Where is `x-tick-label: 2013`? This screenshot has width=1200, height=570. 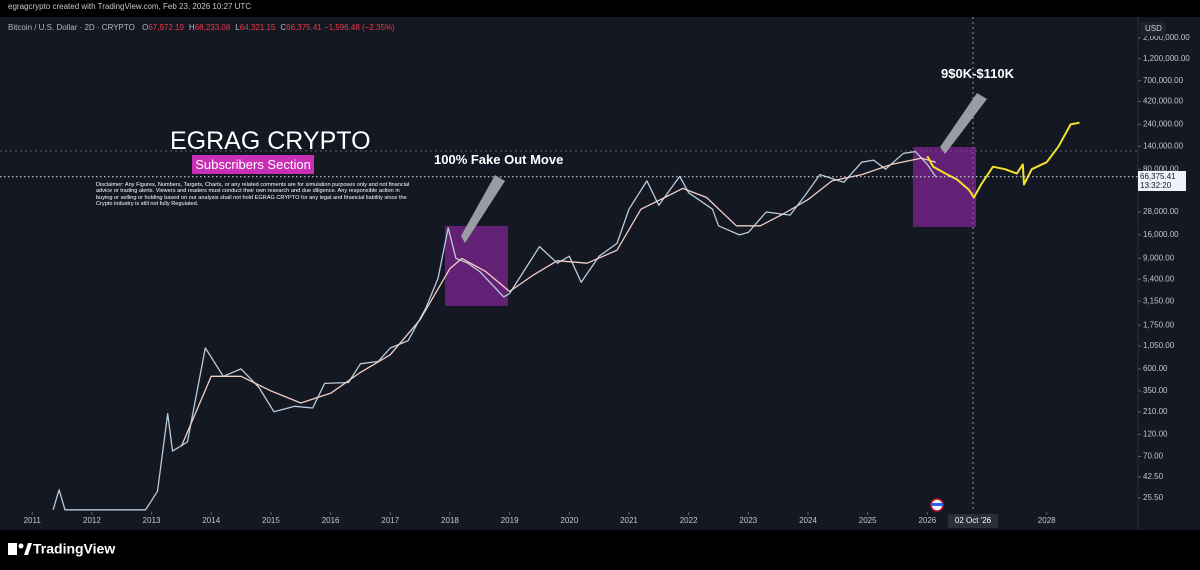
x-tick-label: 2013 is located at coordinates (152, 520).